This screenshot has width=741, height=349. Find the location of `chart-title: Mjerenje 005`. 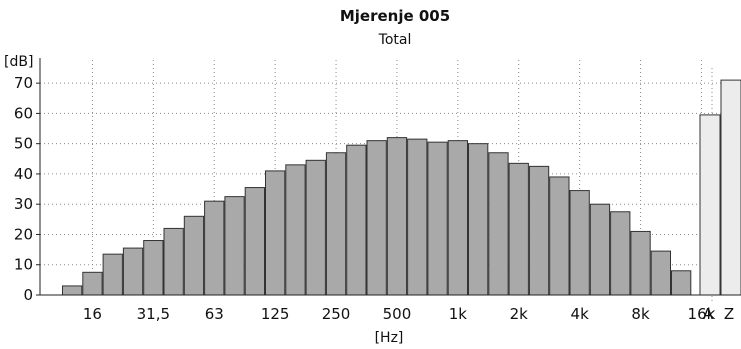

chart-title: Mjerenje 005 is located at coordinates (395, 16).